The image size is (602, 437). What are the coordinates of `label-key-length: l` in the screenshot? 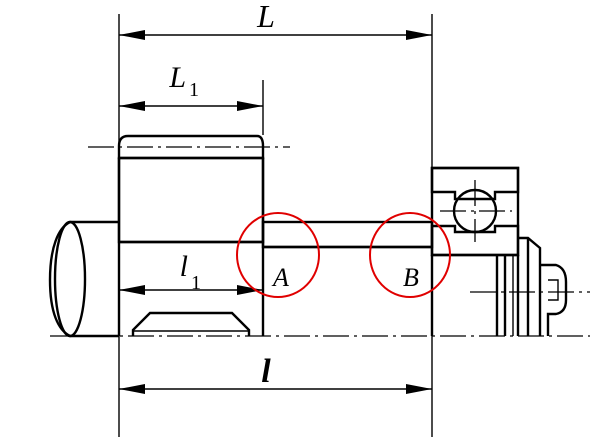 It's located at (184, 266).